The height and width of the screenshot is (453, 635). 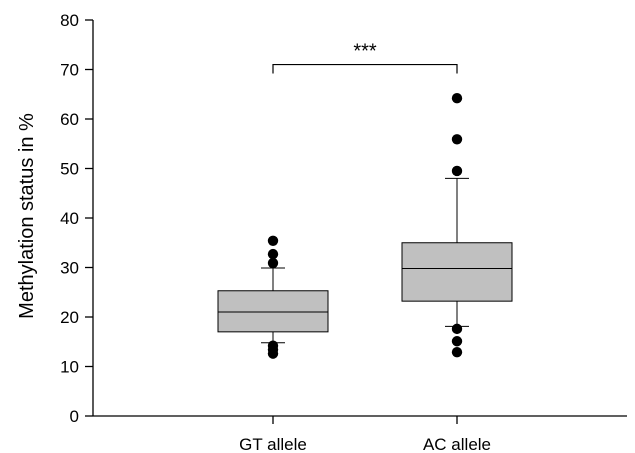 What do you see at coordinates (273, 444) in the screenshot?
I see `x-tick-label: GT allele` at bounding box center [273, 444].